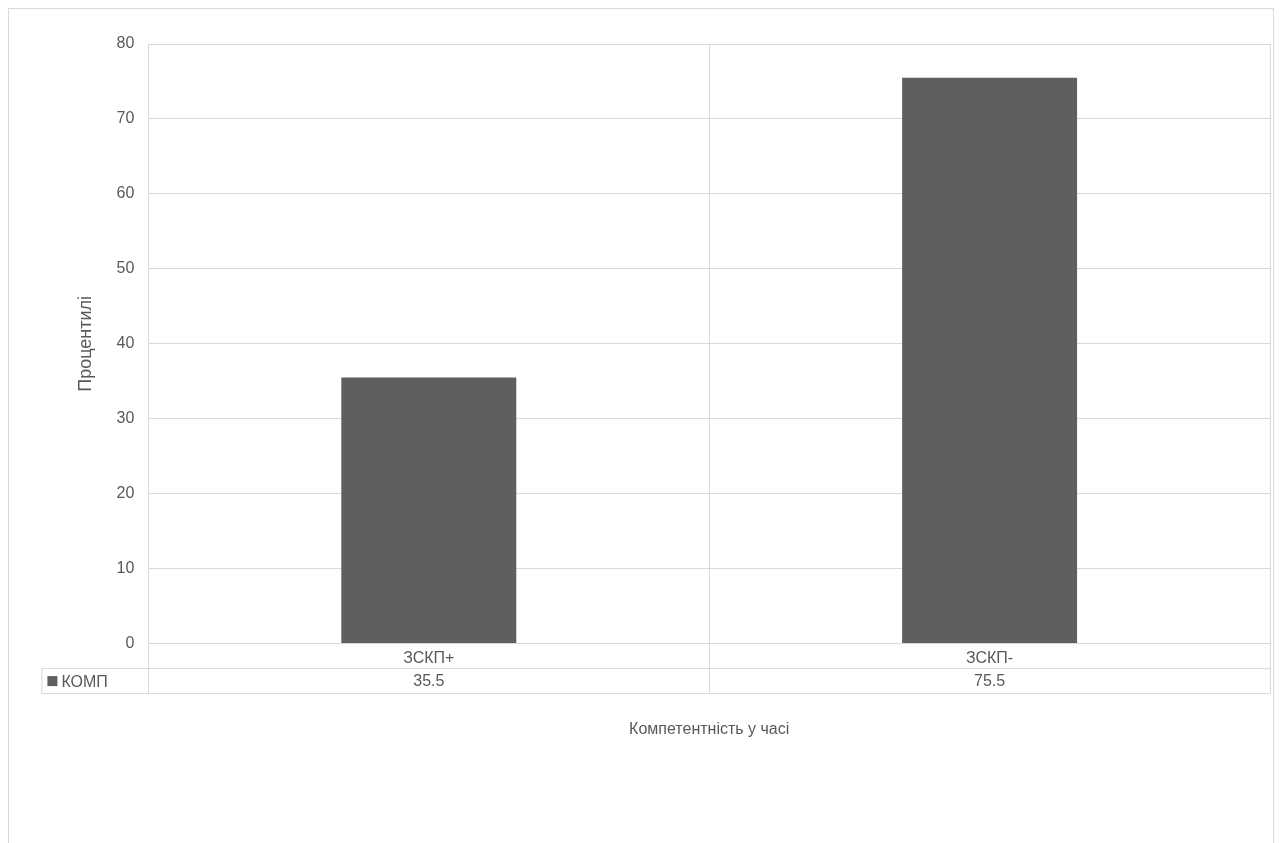  I want to click on y-axis-title: Процентилі, so click(84, 343).